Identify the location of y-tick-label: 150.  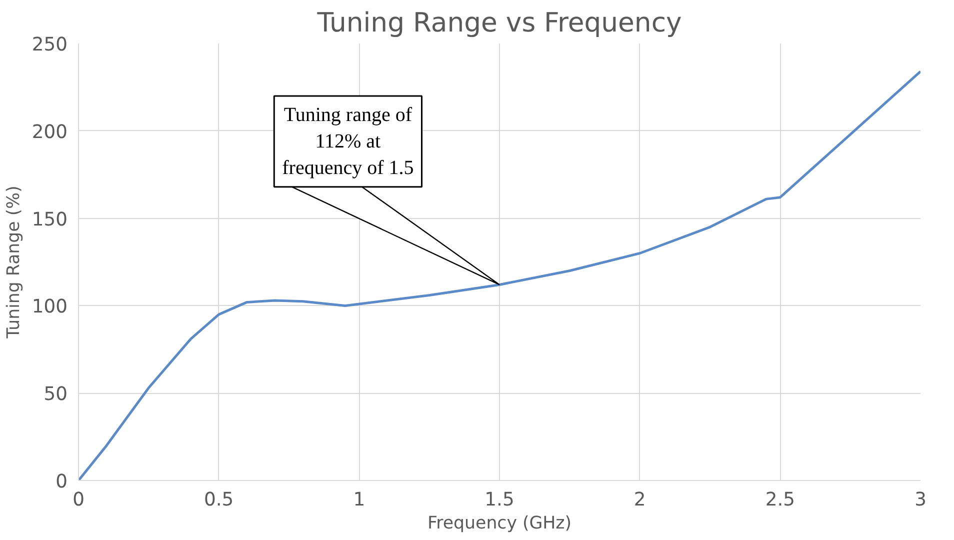
(50, 219).